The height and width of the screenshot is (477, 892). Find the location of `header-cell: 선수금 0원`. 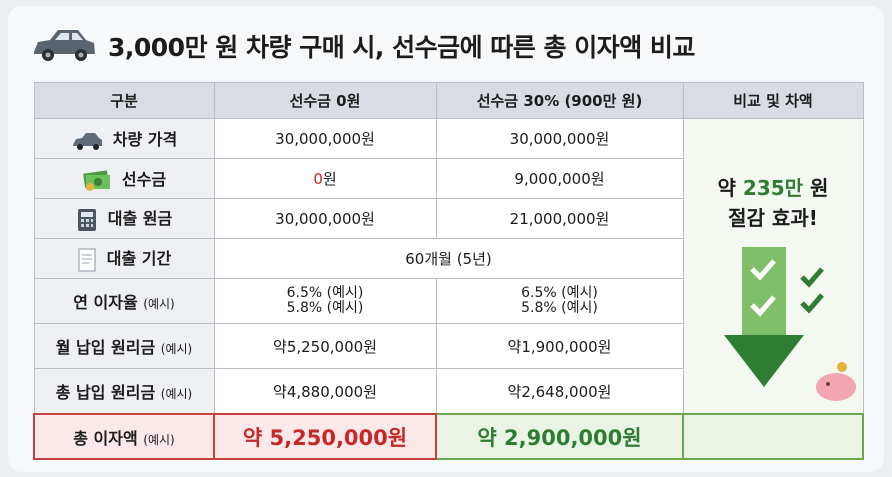

header-cell: 선수금 0원 is located at coordinates (325, 100).